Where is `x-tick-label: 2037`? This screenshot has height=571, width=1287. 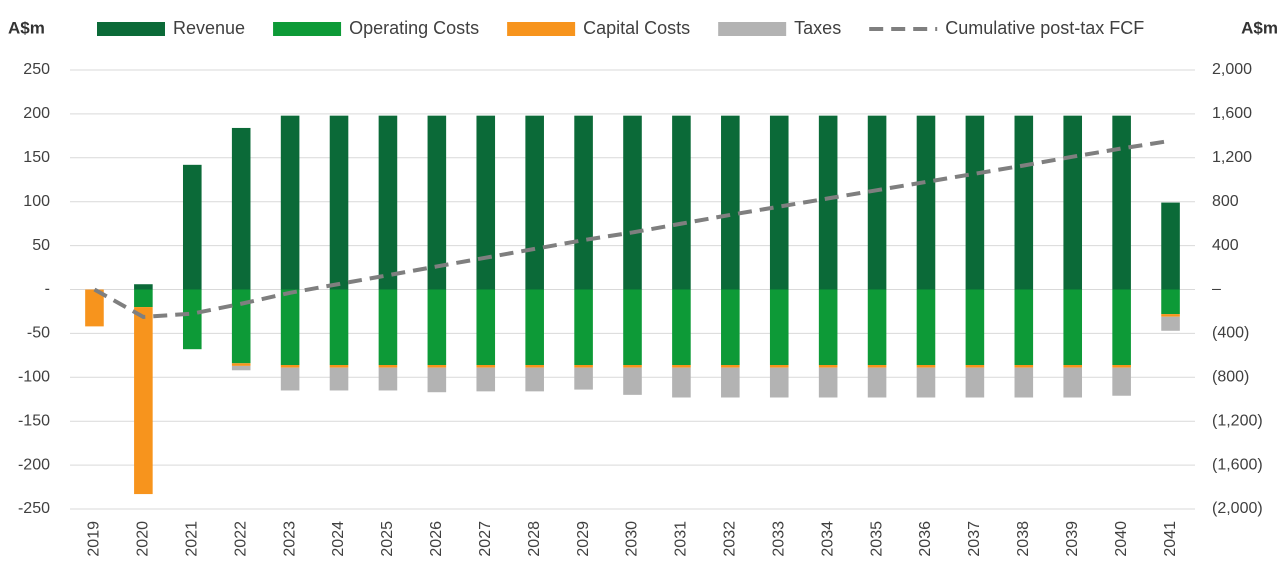 x-tick-label: 2037 is located at coordinates (974, 539).